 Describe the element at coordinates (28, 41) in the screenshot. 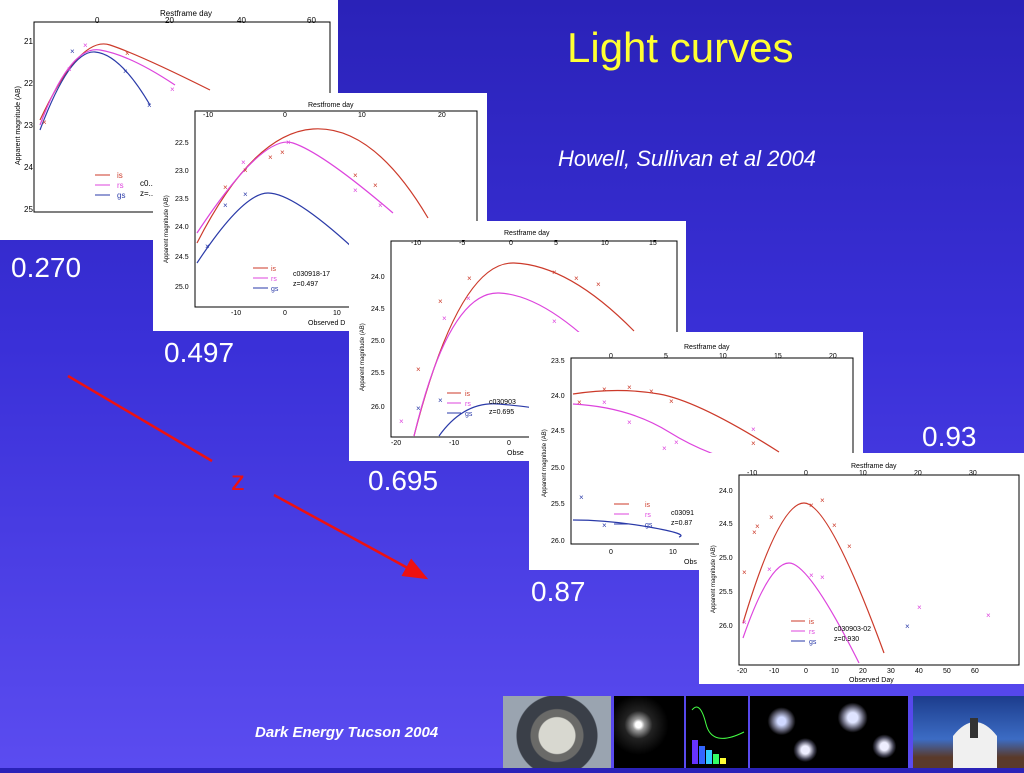

I see `y-tick: 21` at that location.